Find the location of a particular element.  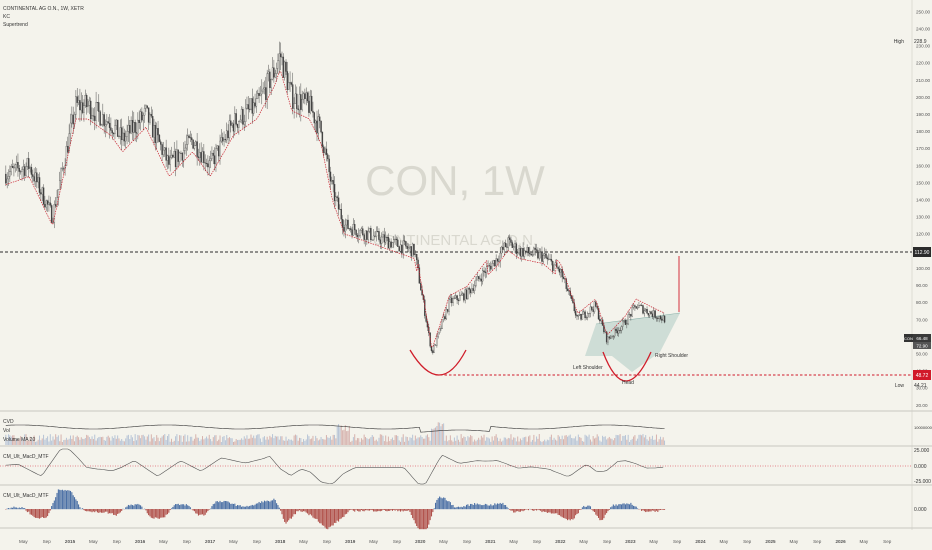

price-tick-label: 210.00 is located at coordinates (923, 80).